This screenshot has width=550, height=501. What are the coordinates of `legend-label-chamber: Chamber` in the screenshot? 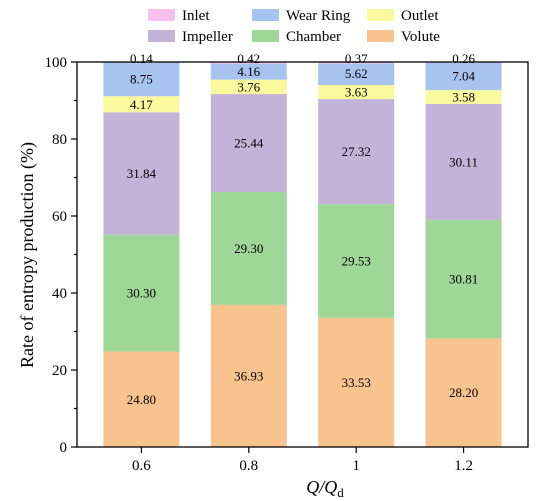 It's located at (313, 37).